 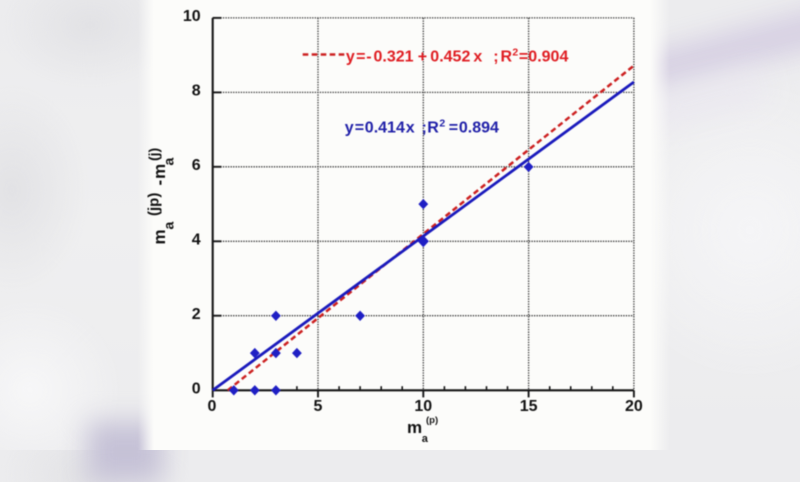 I want to click on svg-text: 20, so click(x=634, y=406).